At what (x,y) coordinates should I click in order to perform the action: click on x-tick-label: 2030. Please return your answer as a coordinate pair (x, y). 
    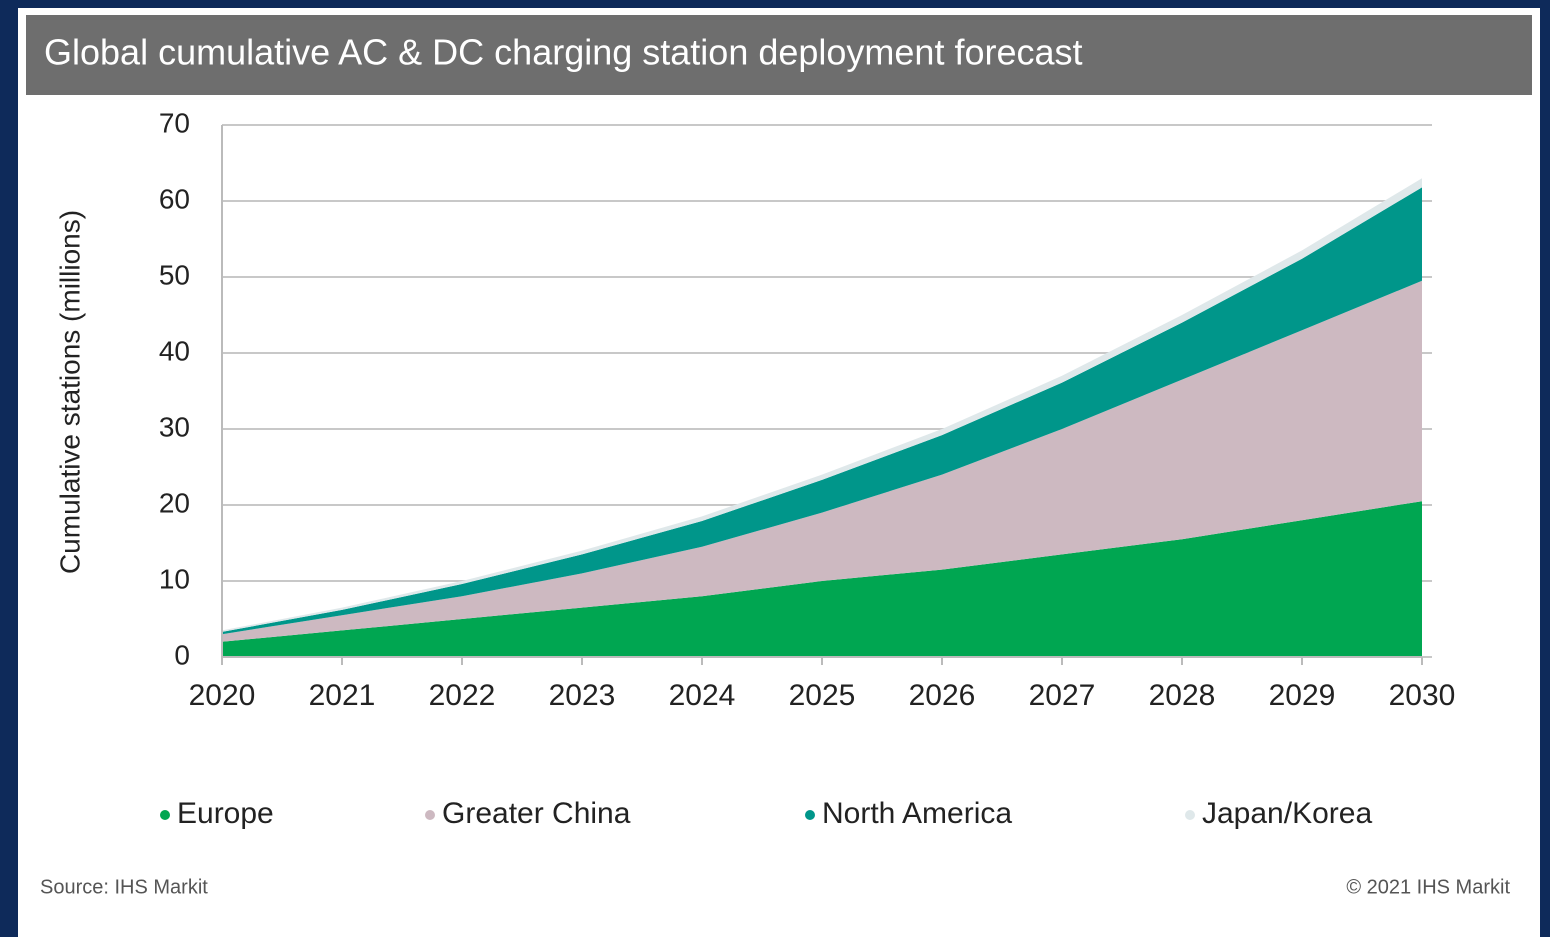
    Looking at the image, I should click on (1422, 695).